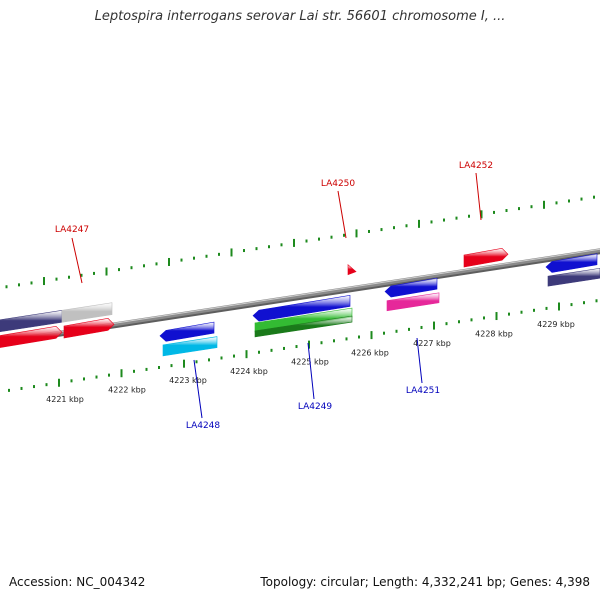 The image size is (600, 600). What do you see at coordinates (127, 389) in the screenshot?
I see `tick-label-2: 4222 kbp` at bounding box center [127, 389].